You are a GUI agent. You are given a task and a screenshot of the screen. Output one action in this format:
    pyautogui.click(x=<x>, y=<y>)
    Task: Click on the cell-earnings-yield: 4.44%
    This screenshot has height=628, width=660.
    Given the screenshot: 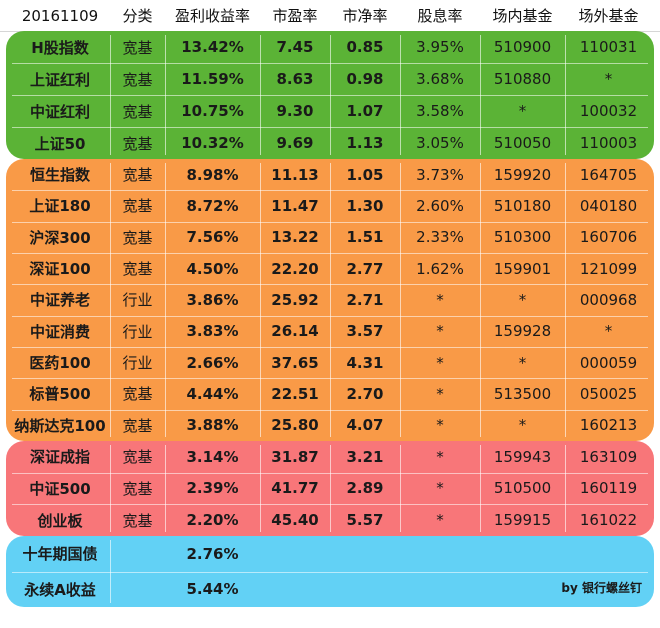 What is the action you would take?
    pyautogui.click(x=212, y=393)
    